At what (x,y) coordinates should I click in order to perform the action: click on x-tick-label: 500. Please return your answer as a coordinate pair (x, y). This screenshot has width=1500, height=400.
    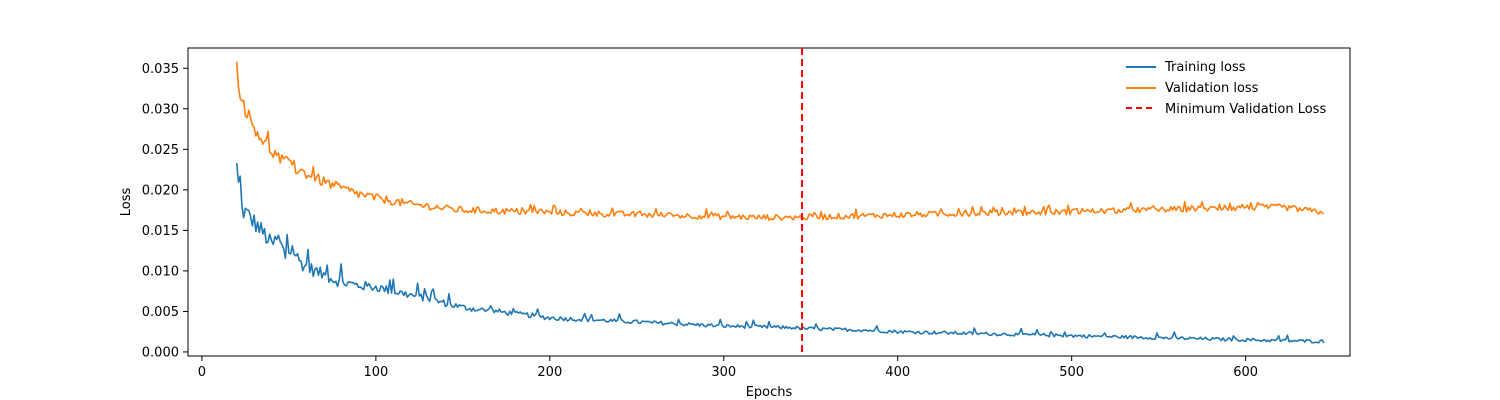
    Looking at the image, I should click on (1071, 372).